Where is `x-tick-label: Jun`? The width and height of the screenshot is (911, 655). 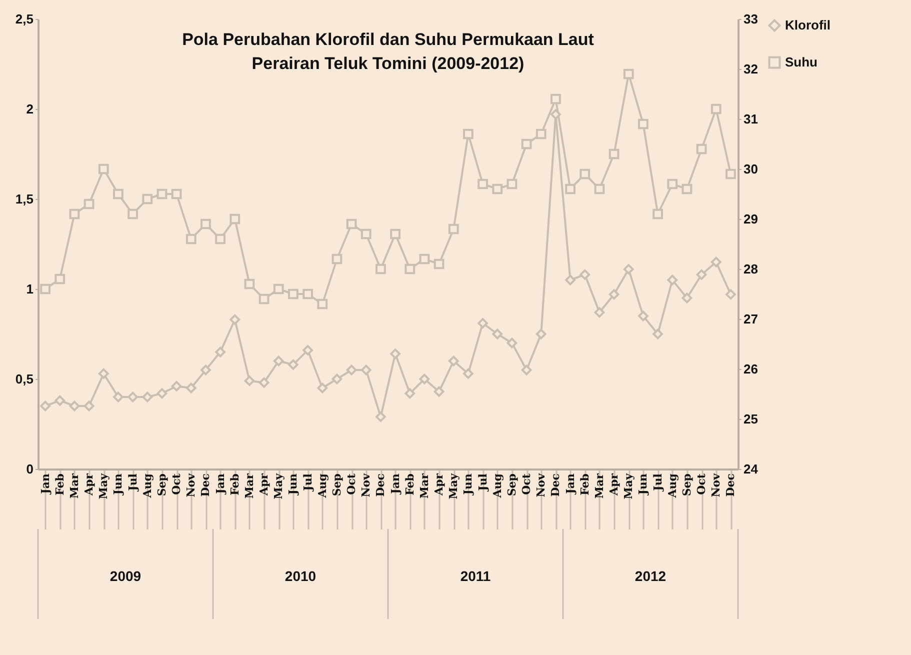 x-tick-label: Jun is located at coordinates (643, 485).